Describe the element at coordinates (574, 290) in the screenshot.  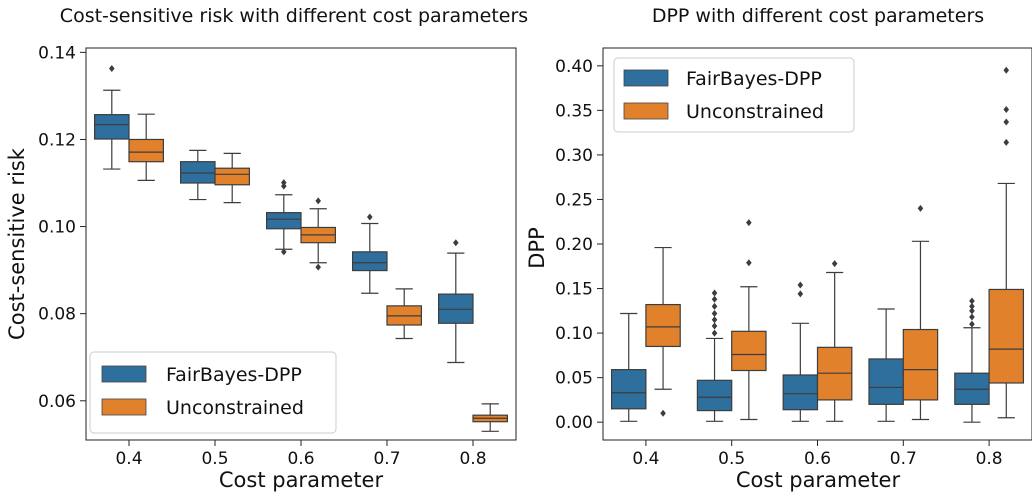
I see `right-y-tick-label: 0.15` at that location.